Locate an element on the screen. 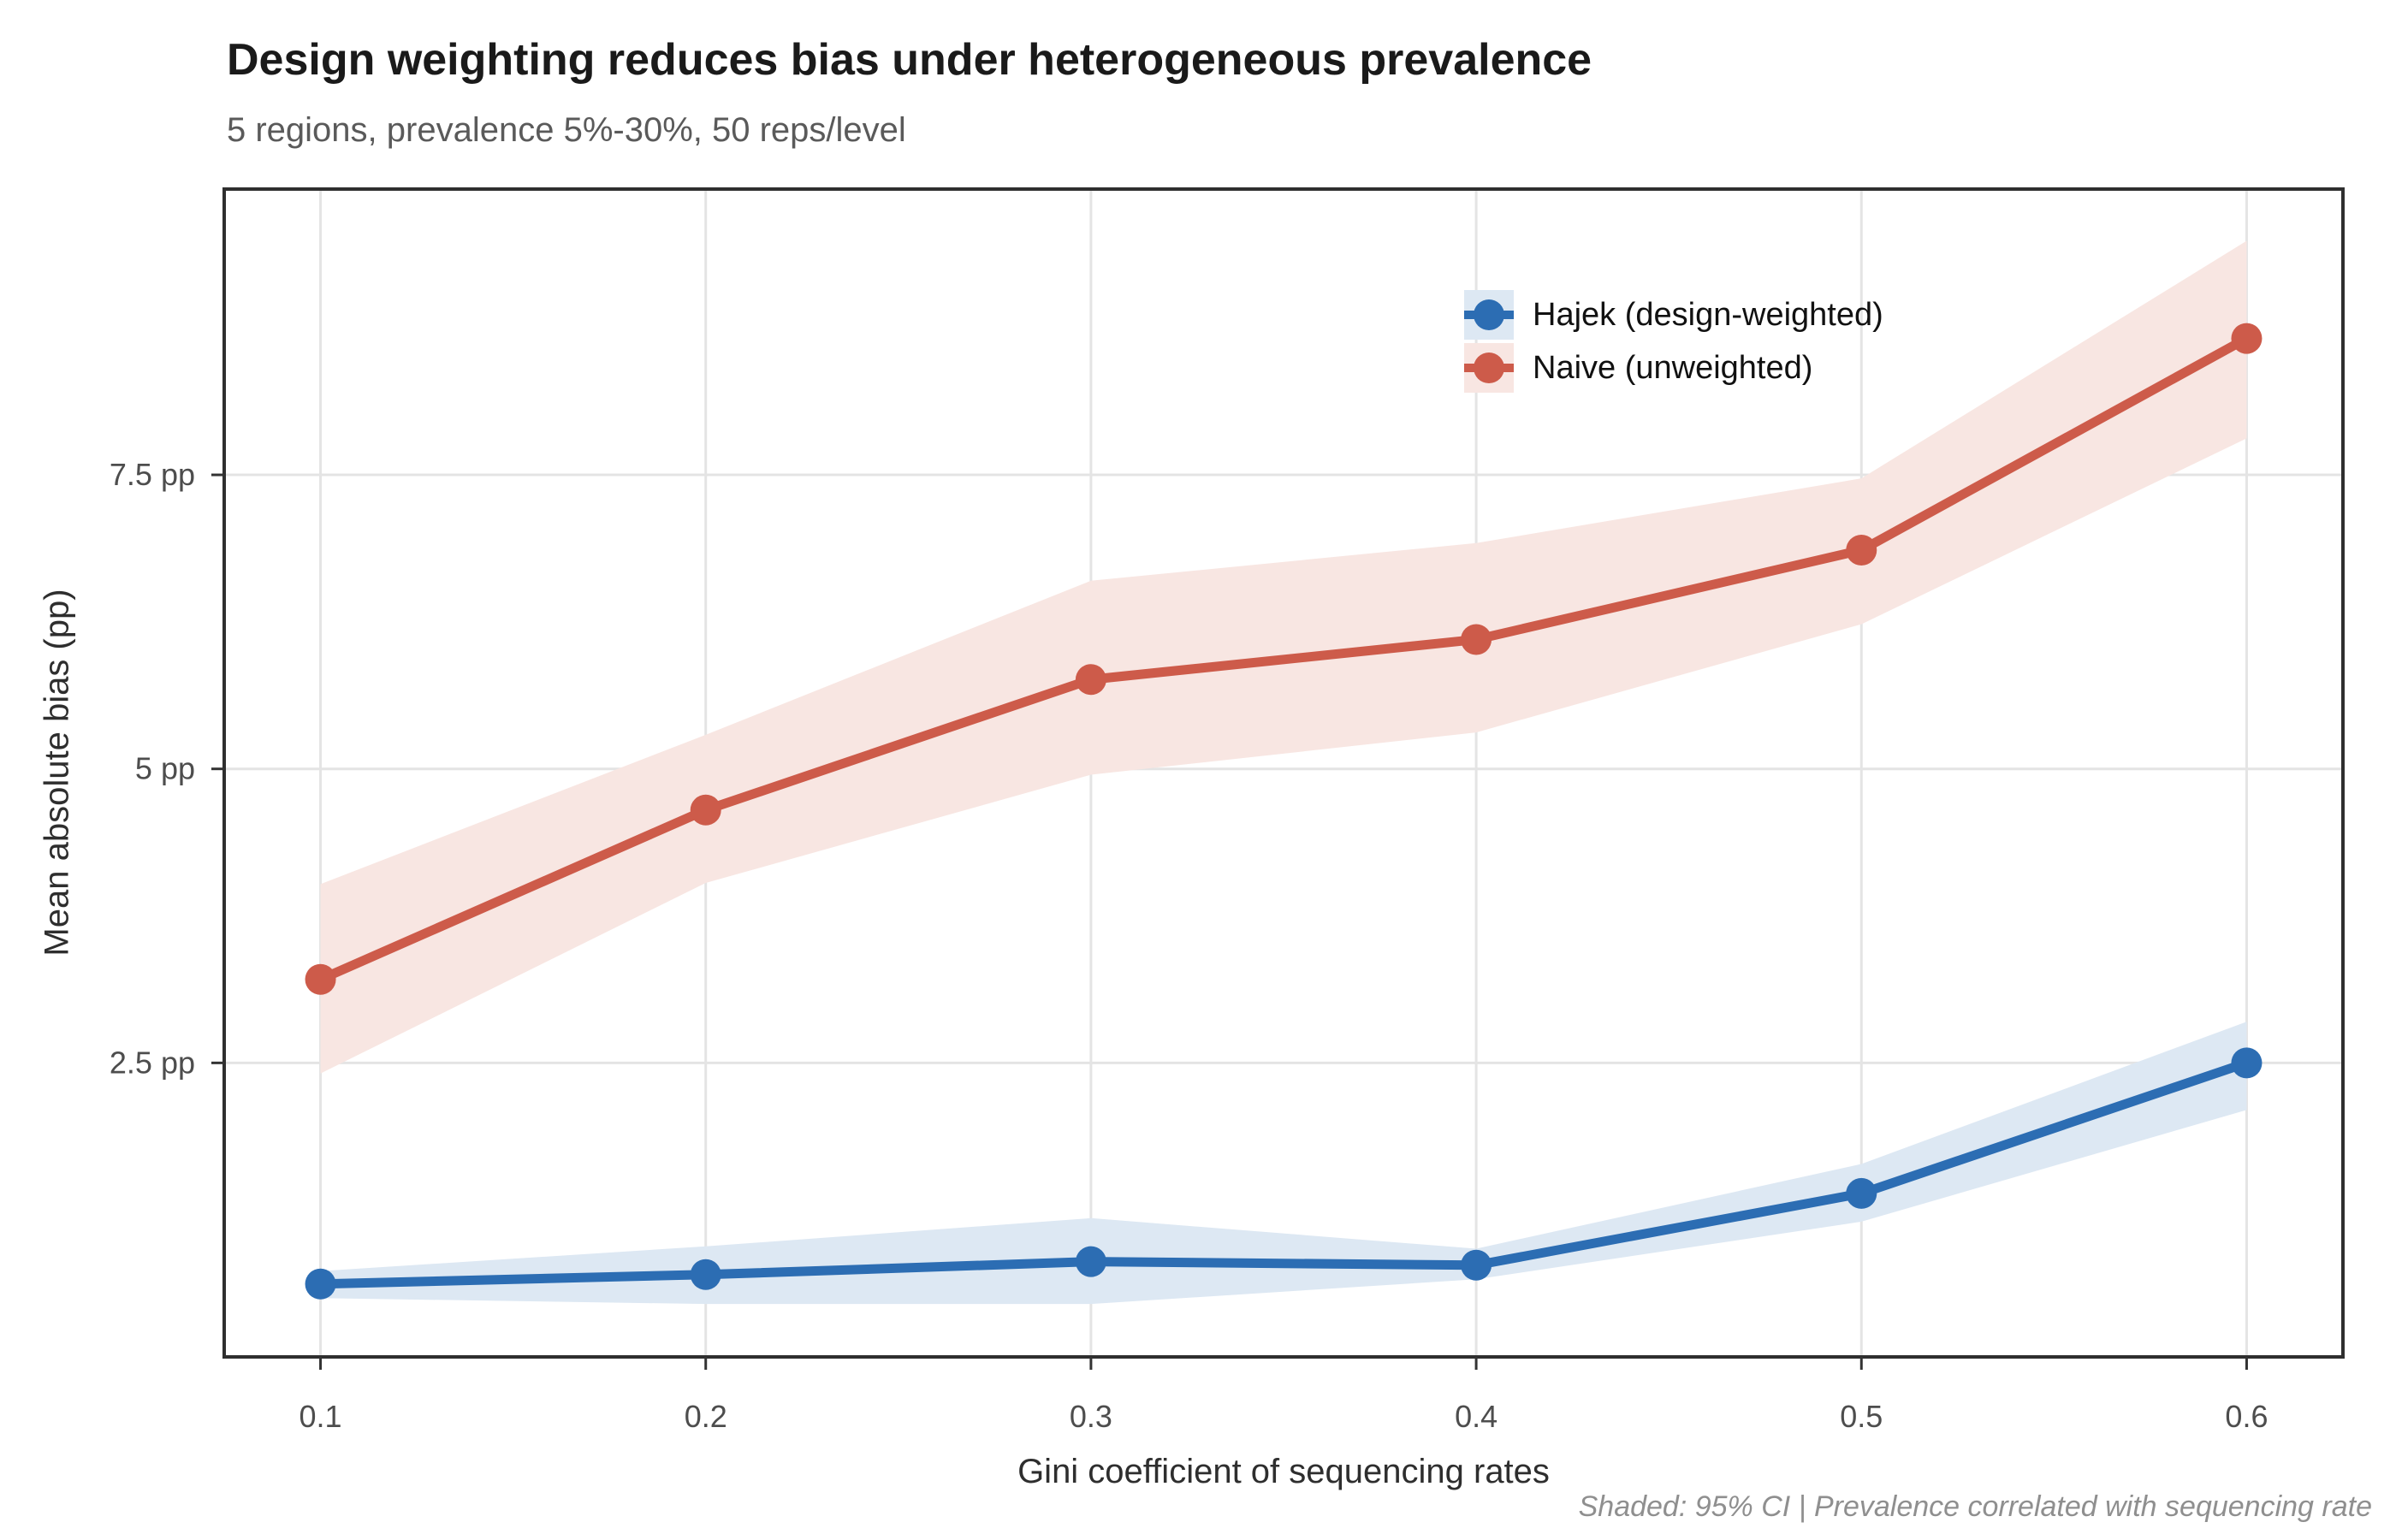  y-axis-title: Mean absolute bias (pp) is located at coordinates (57, 773).